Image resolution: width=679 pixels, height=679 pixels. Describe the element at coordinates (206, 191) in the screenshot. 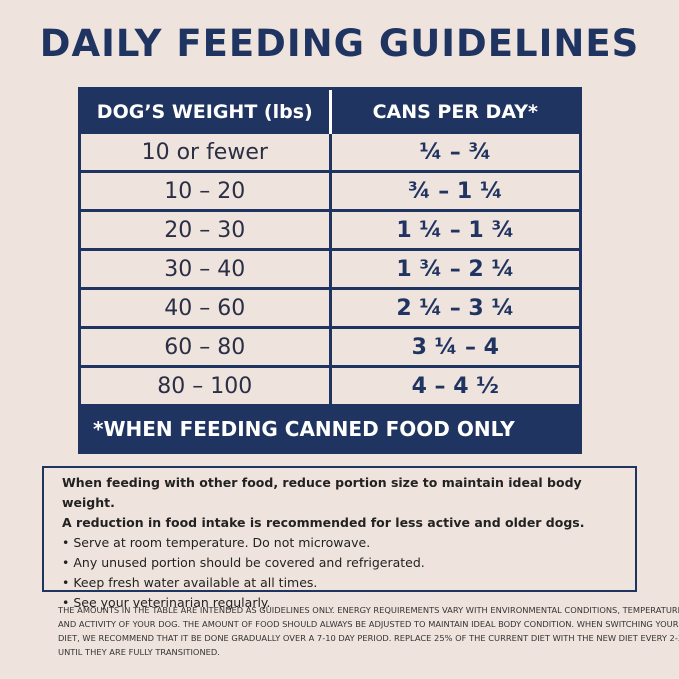

I see `cell: 10 – 20` at that location.